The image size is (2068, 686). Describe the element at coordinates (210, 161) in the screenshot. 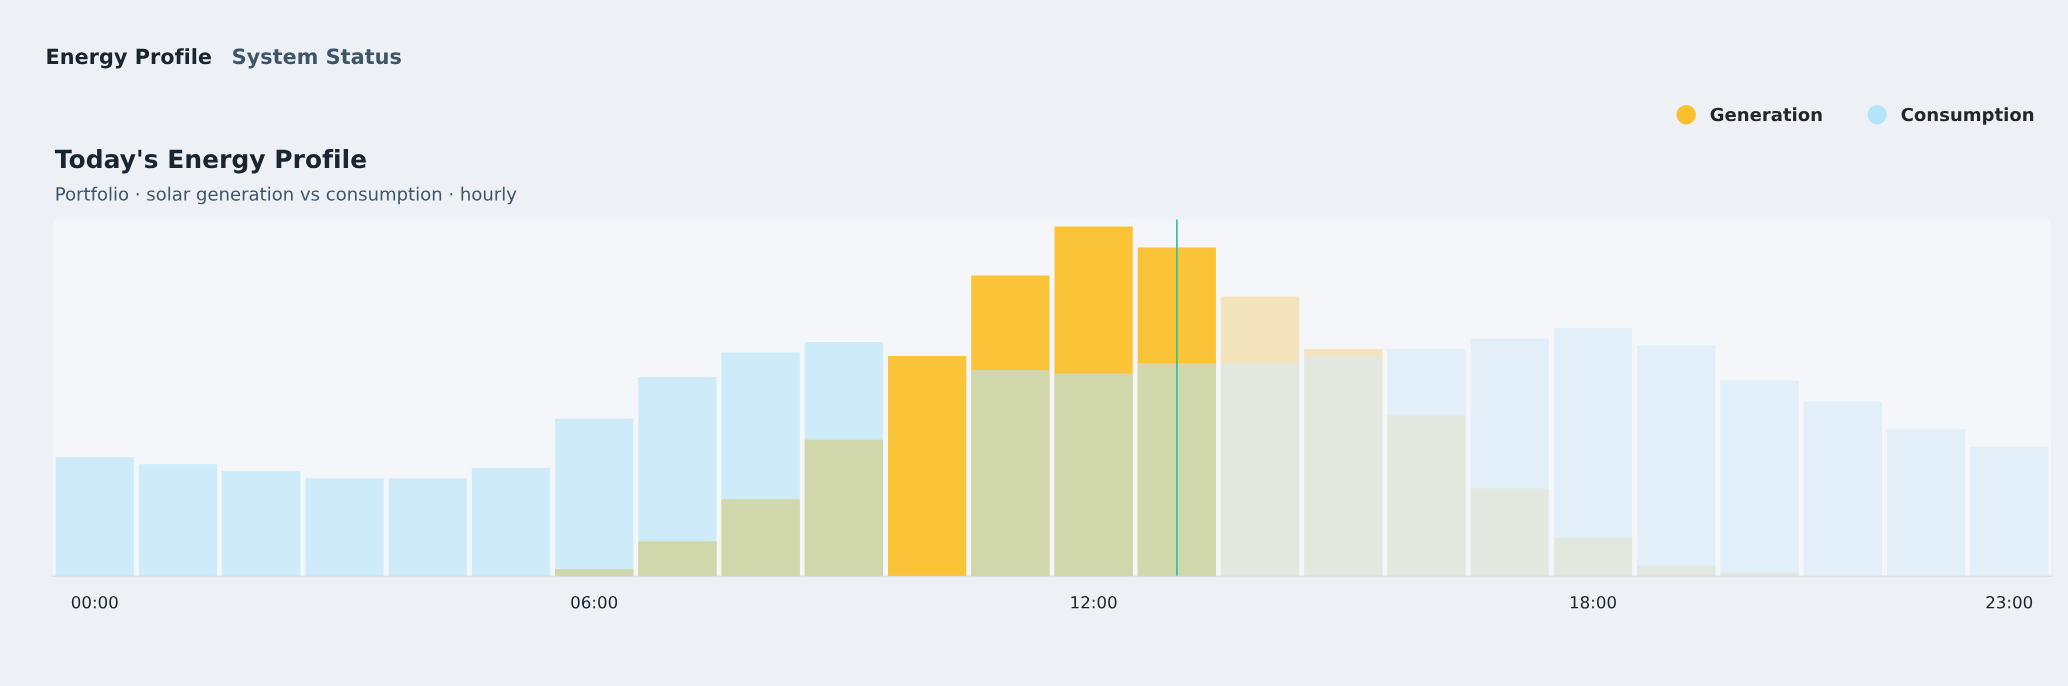

I see `chart-title: Today's Energy Profile` at that location.